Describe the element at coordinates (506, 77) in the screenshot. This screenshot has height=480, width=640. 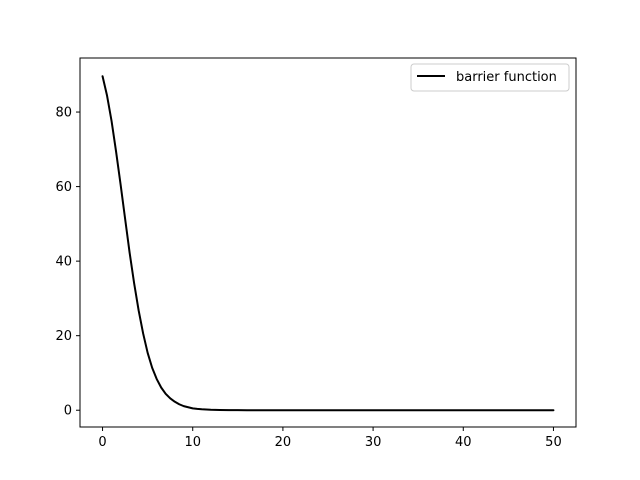
I see `legend-label: barrier function` at that location.